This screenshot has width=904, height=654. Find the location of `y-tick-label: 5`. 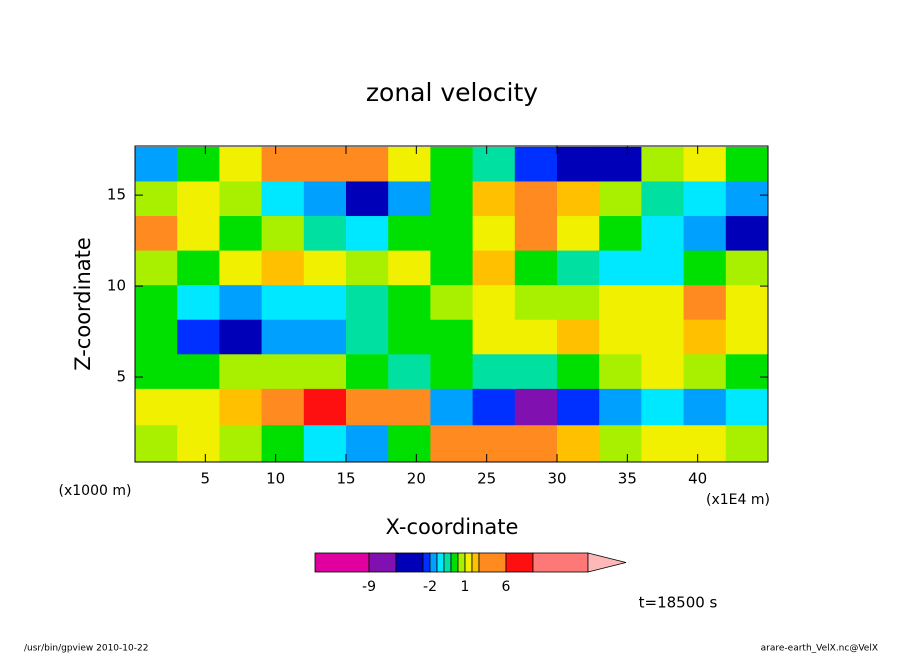

y-tick-label: 5 is located at coordinates (121, 377).